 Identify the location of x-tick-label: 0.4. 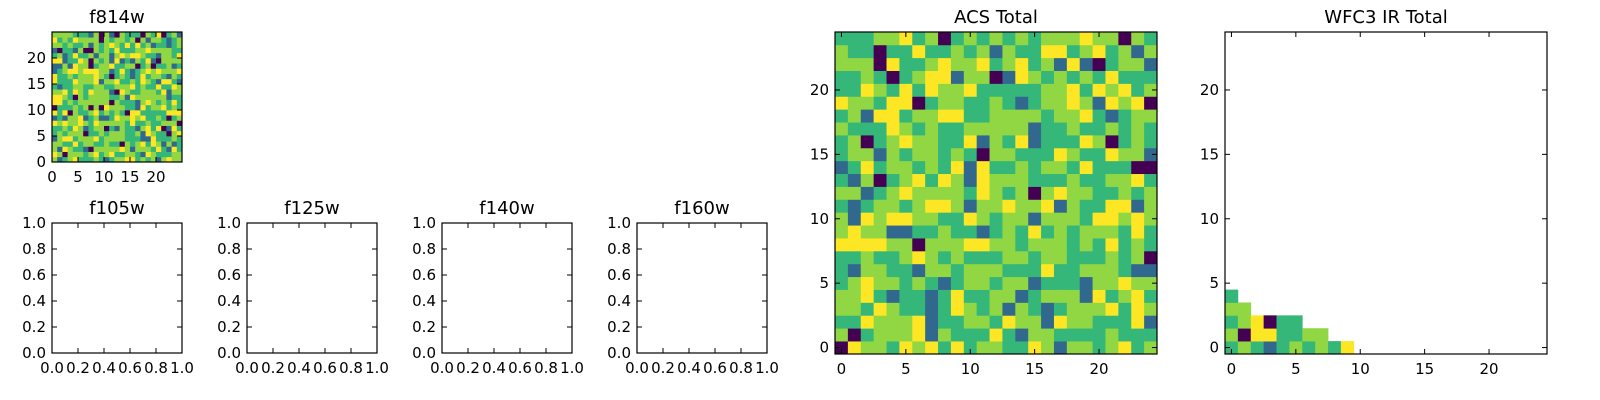
(104, 368).